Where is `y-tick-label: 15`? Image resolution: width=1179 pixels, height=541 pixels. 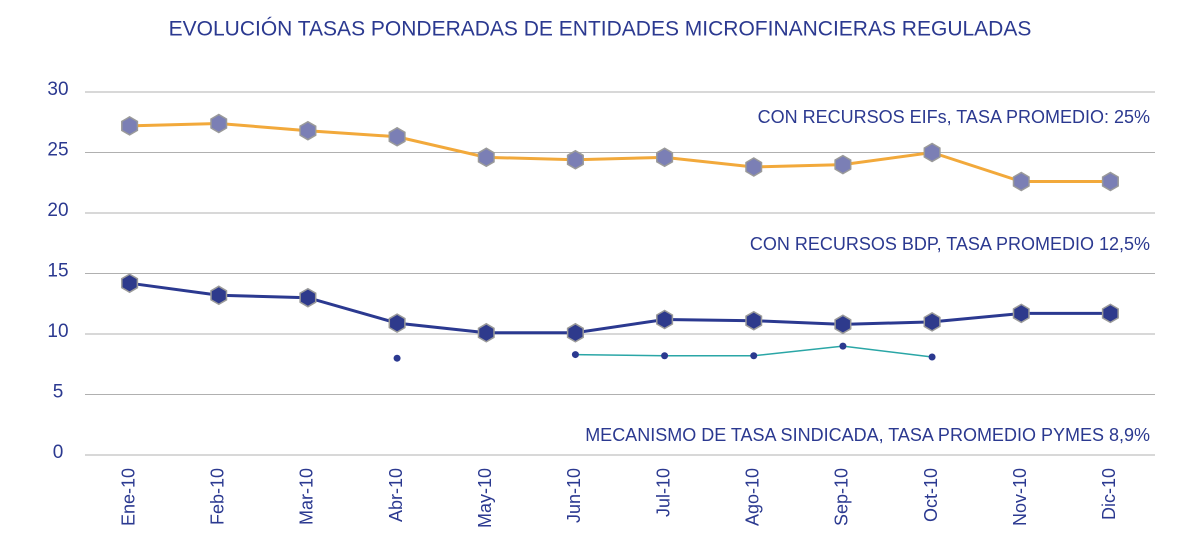 y-tick-label: 15 is located at coordinates (57, 271).